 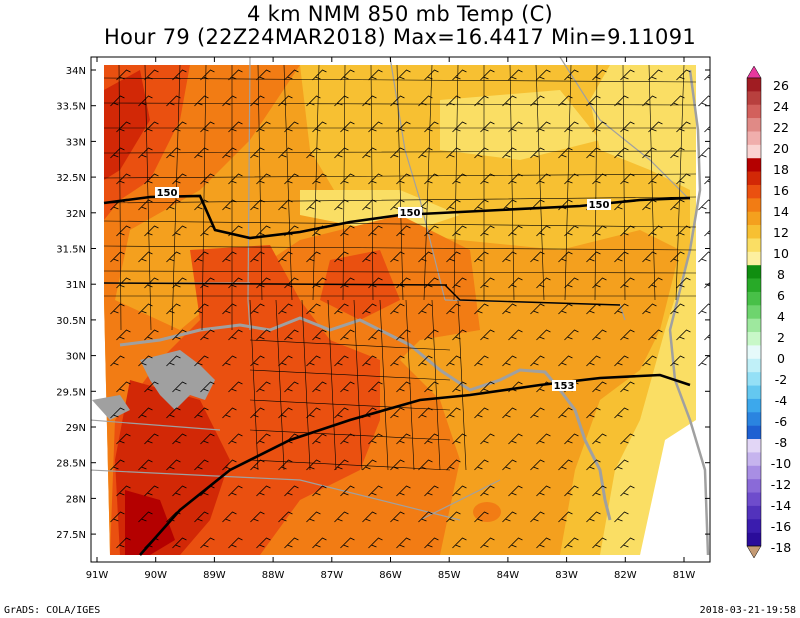 I want to click on colorbar-label: -2, so click(x=781, y=379).